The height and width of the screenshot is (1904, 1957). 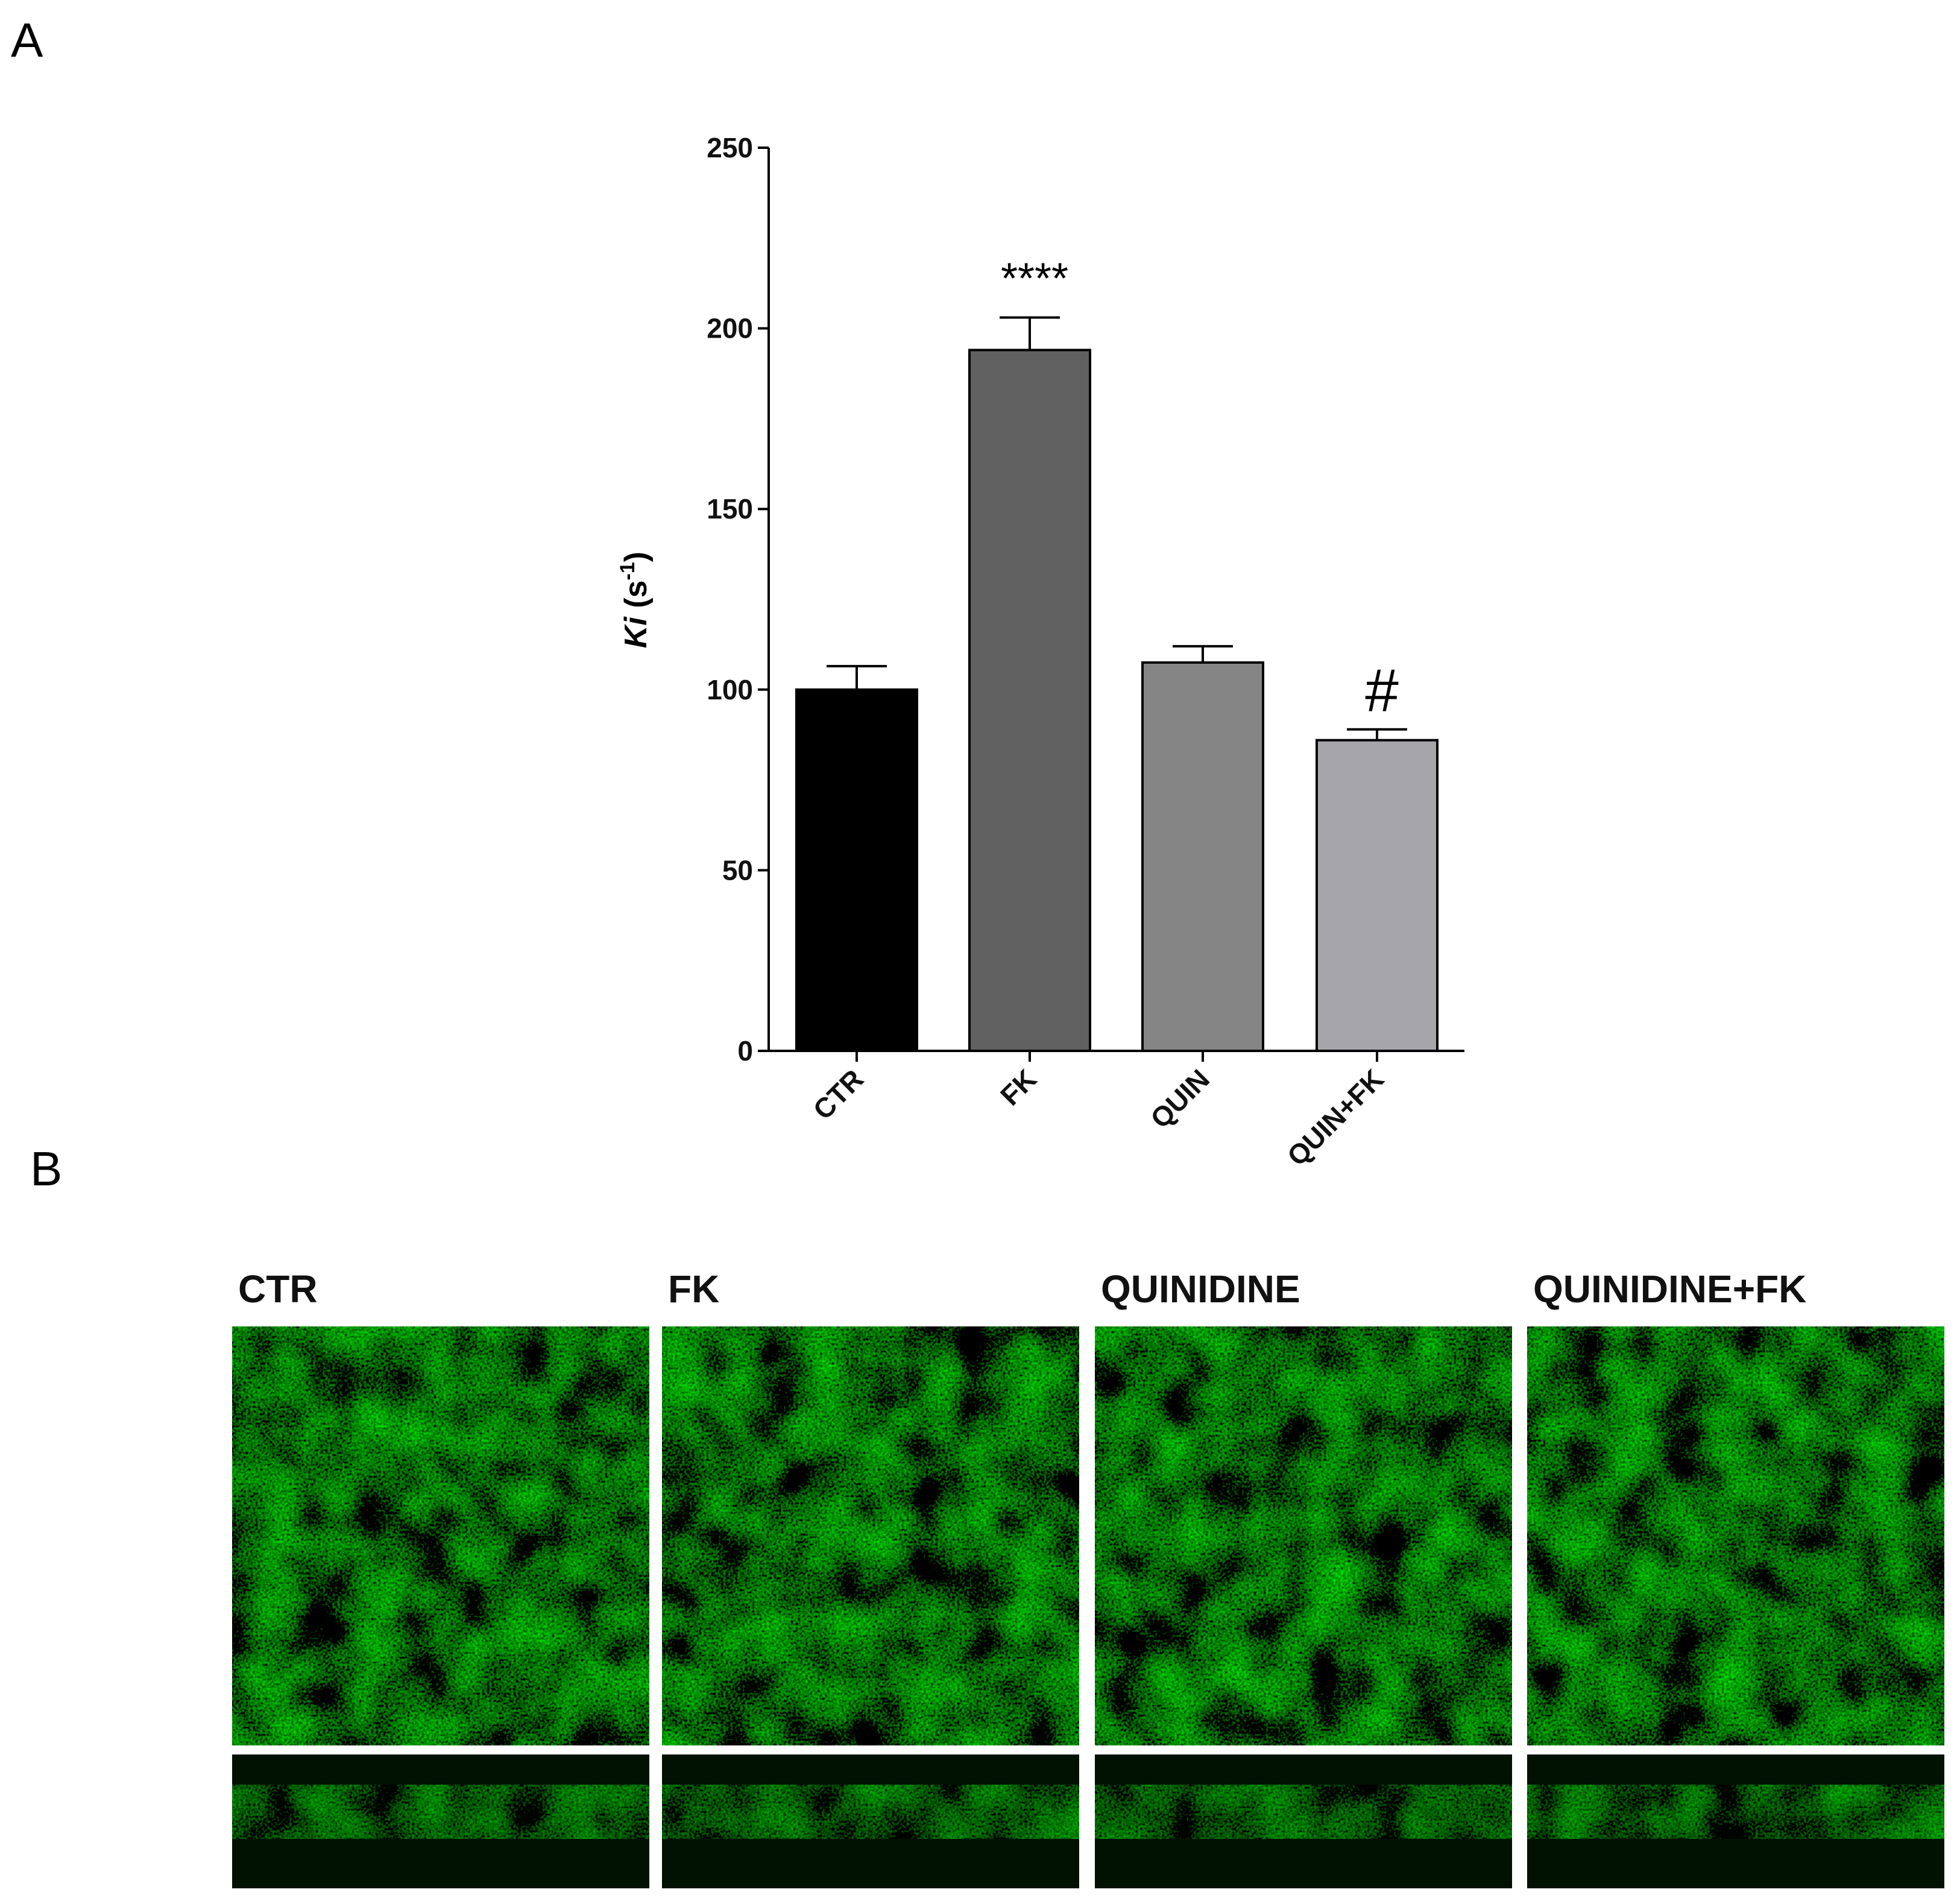 I want to click on y-axis-label: Ki (s-1), so click(x=635, y=600).